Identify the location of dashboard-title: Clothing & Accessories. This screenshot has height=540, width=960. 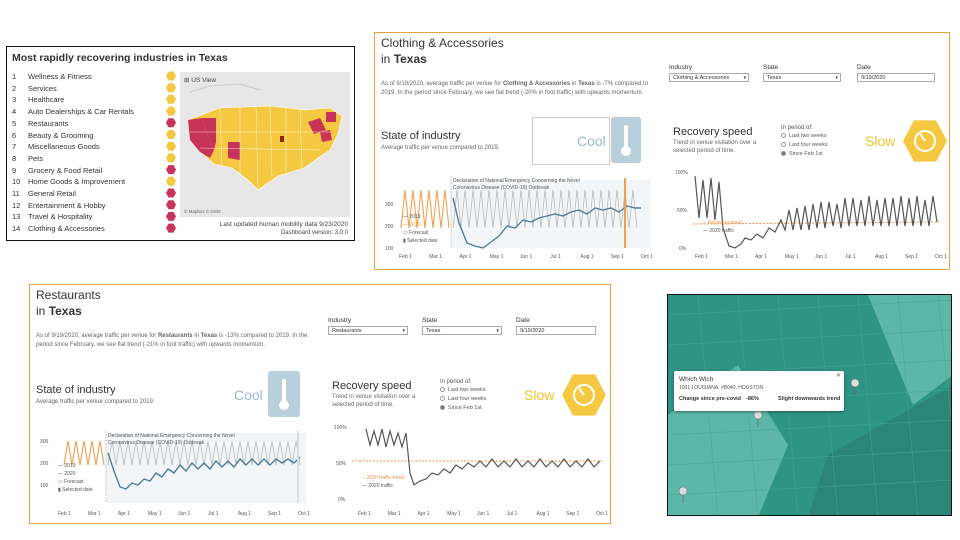
(442, 43).